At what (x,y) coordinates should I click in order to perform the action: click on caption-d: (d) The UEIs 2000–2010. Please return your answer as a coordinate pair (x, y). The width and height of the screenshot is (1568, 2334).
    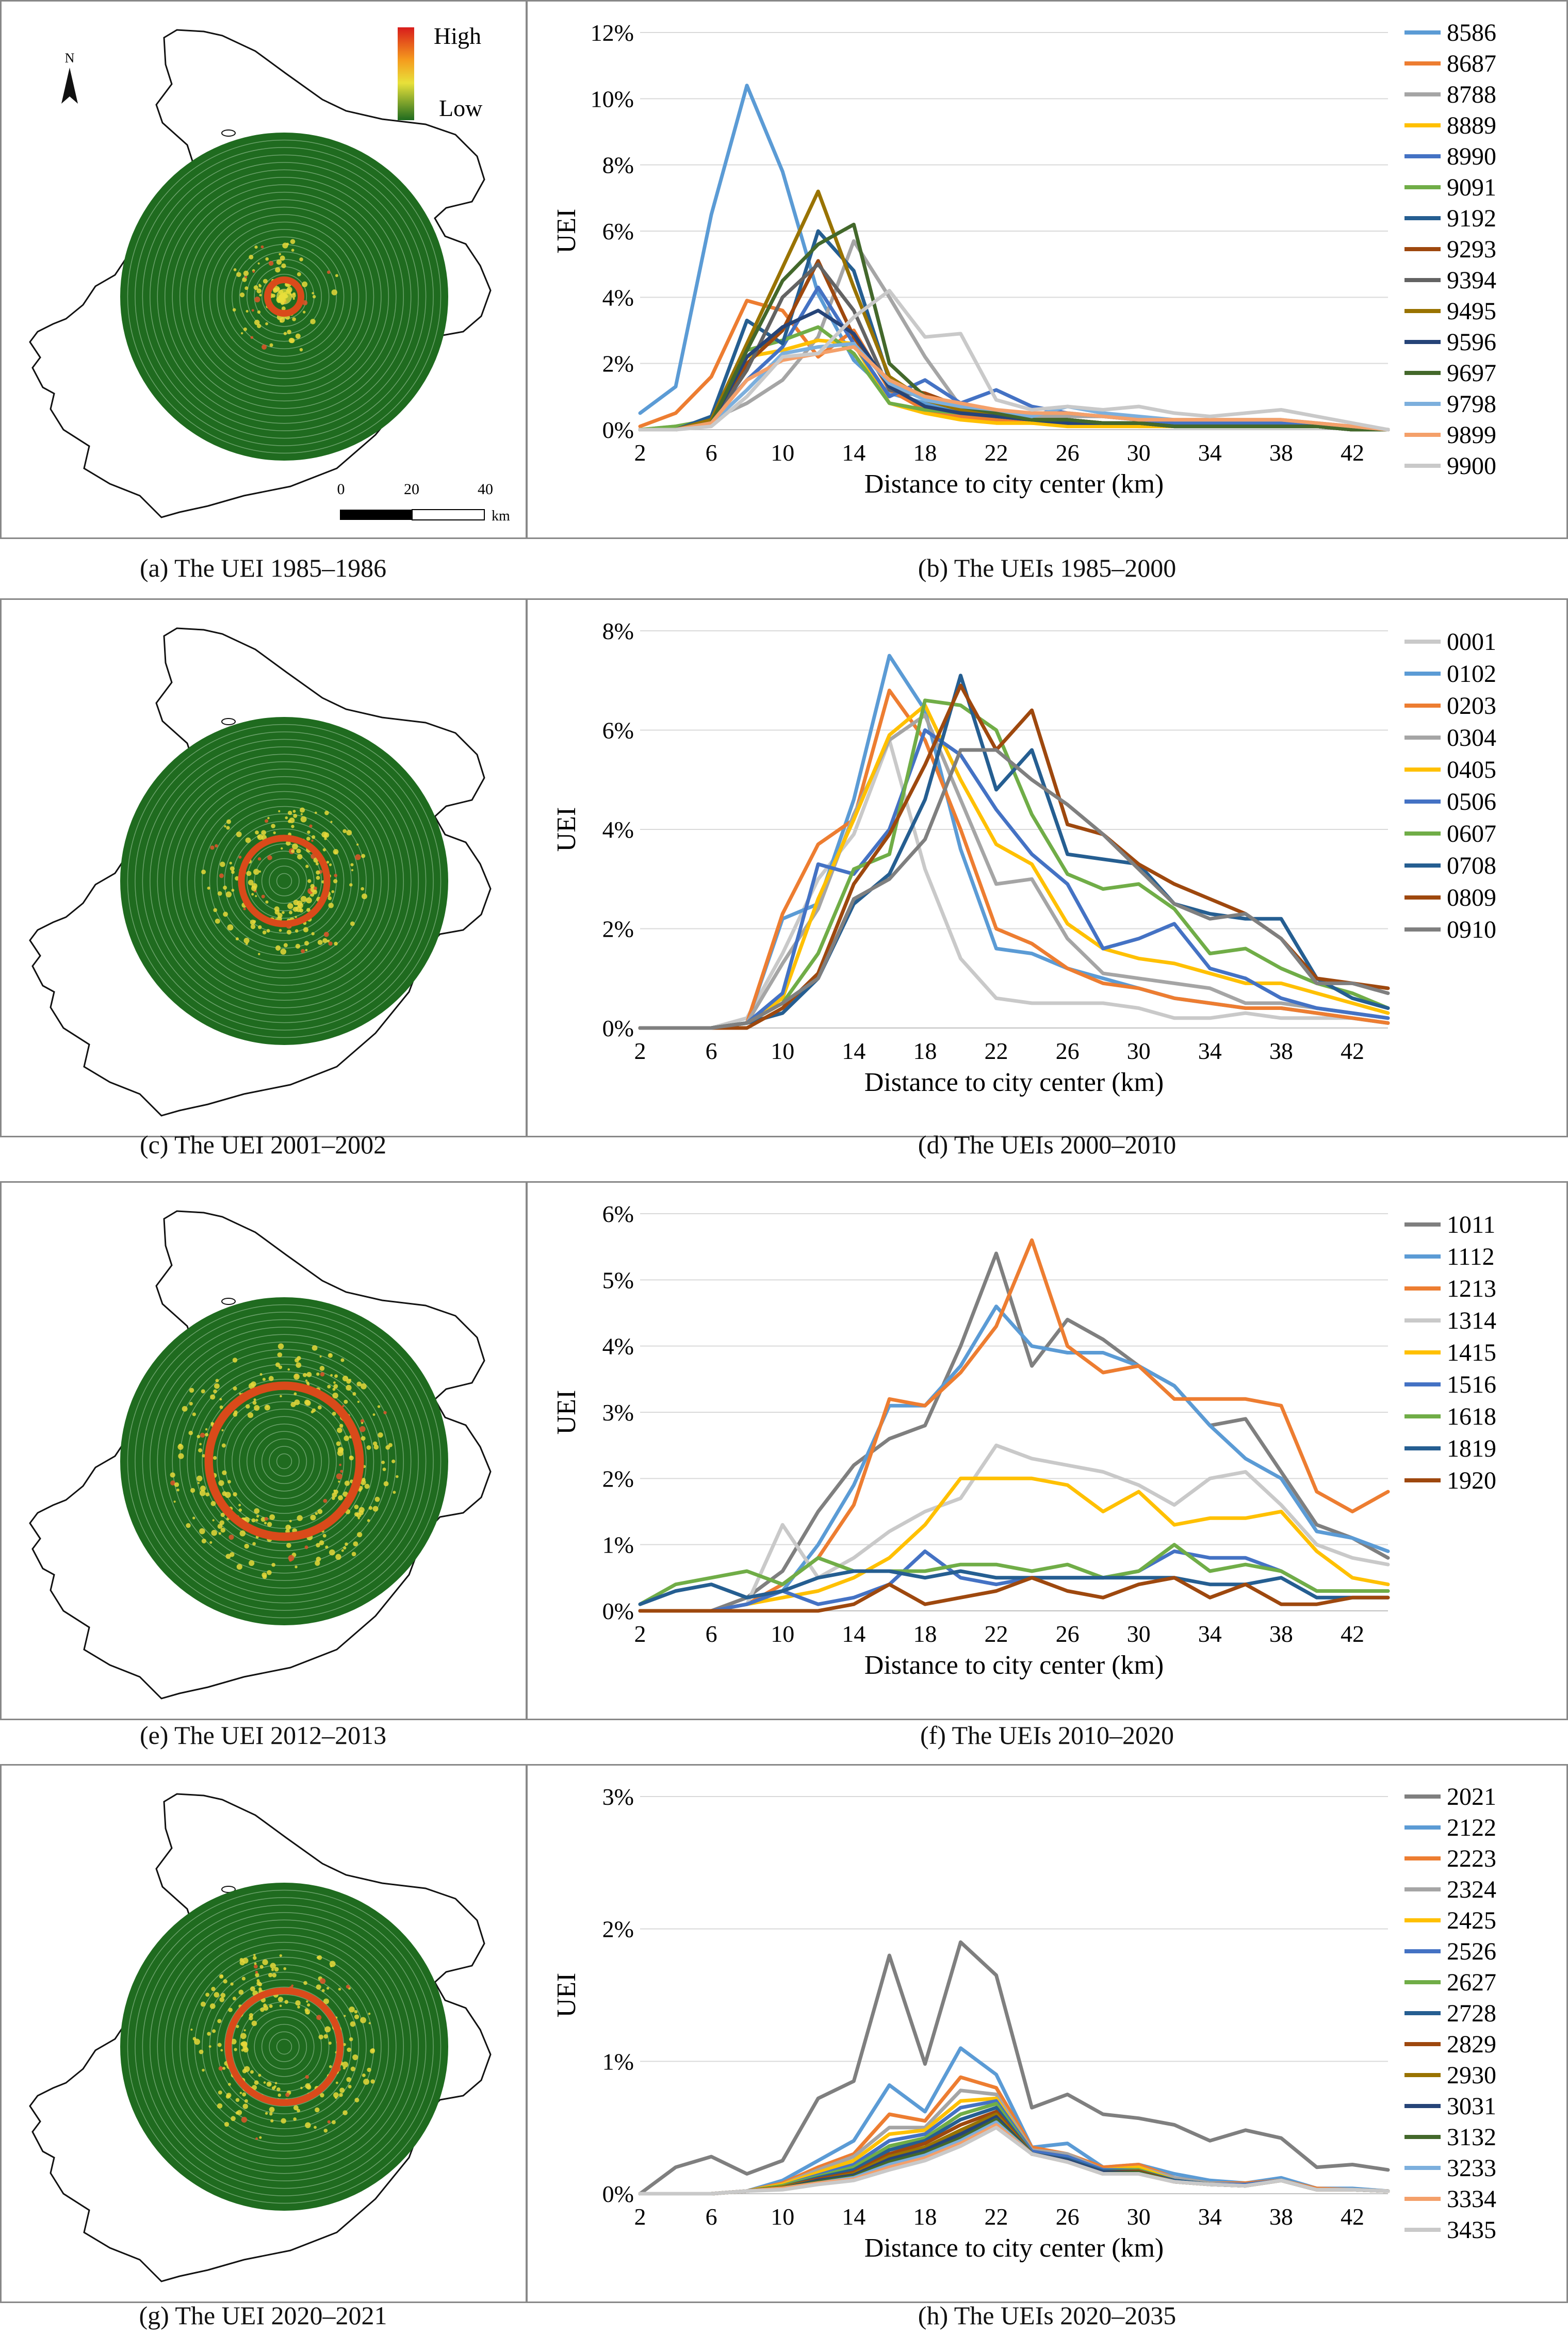
    Looking at the image, I should click on (1047, 1144).